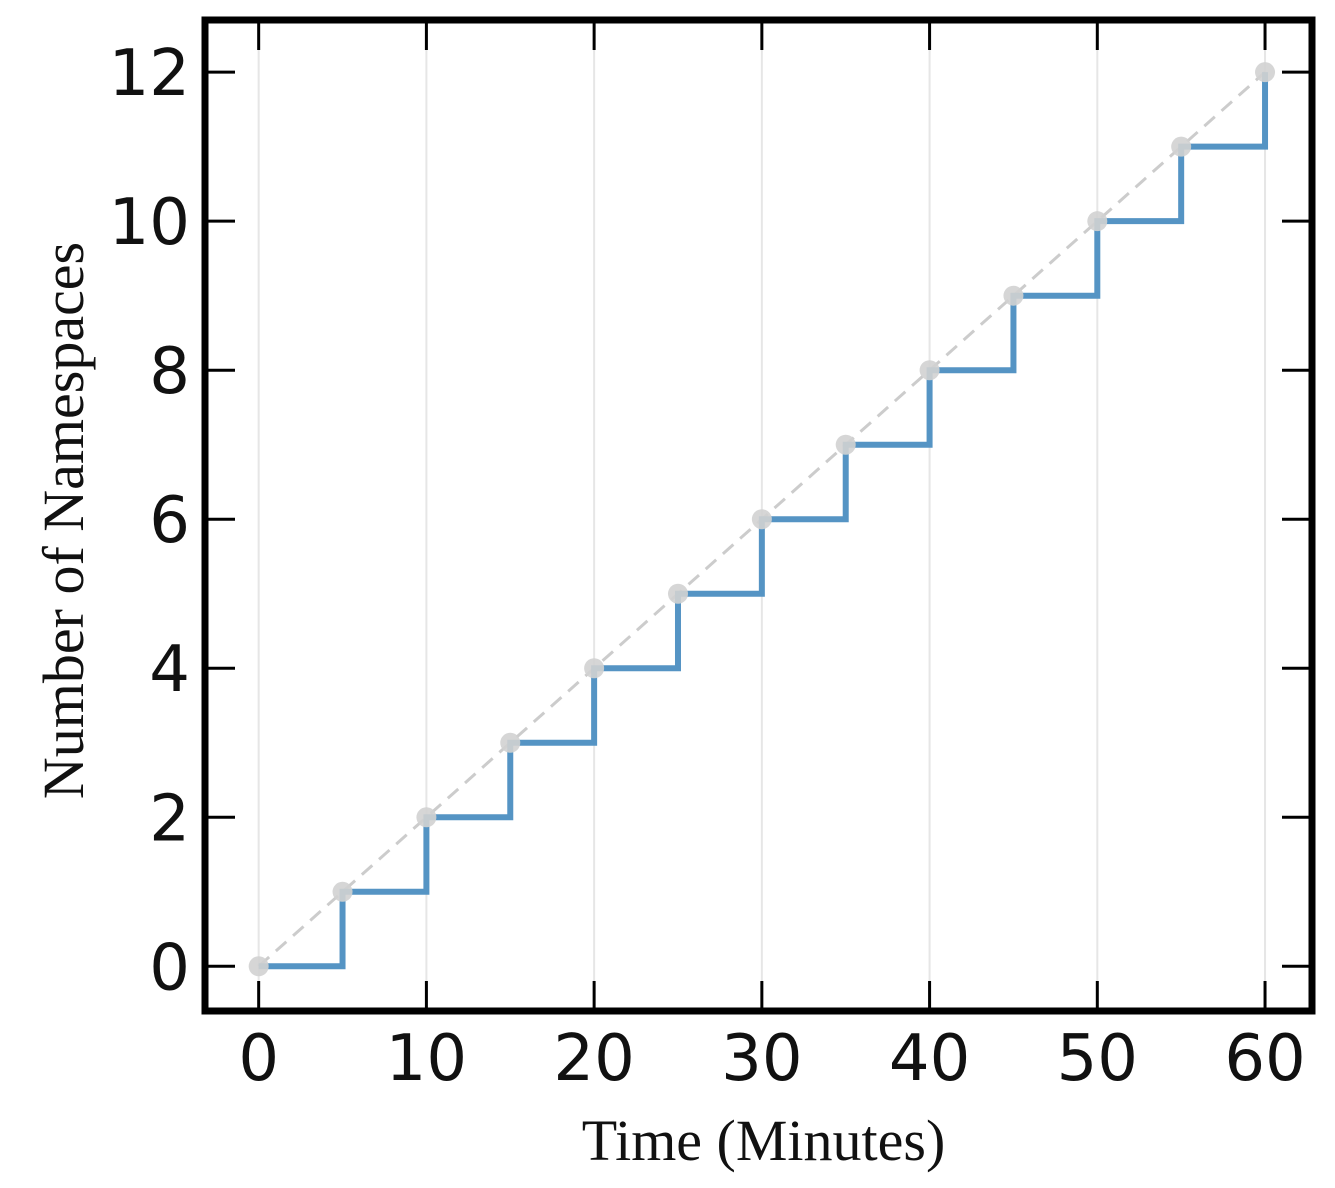  What do you see at coordinates (1264, 1059) in the screenshot?
I see `x-tick-label: 60` at bounding box center [1264, 1059].